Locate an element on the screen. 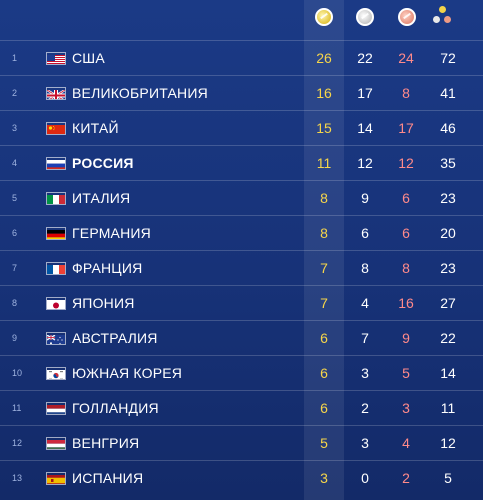 This screenshot has height=500, width=483. country-name: ВЕНГРИЯ is located at coordinates (106, 443).